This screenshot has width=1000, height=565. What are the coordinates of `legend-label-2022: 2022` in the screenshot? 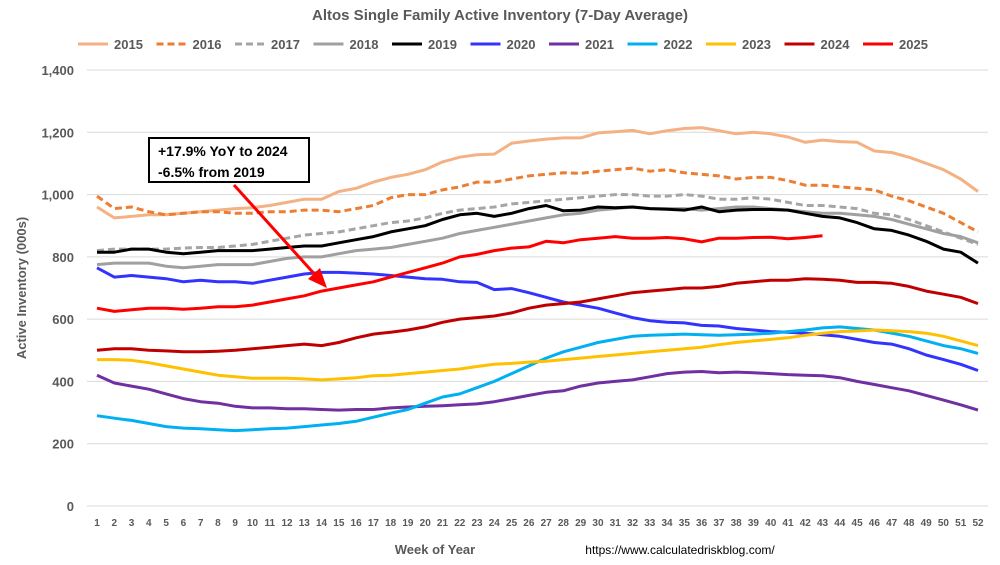 It's located at (678, 44).